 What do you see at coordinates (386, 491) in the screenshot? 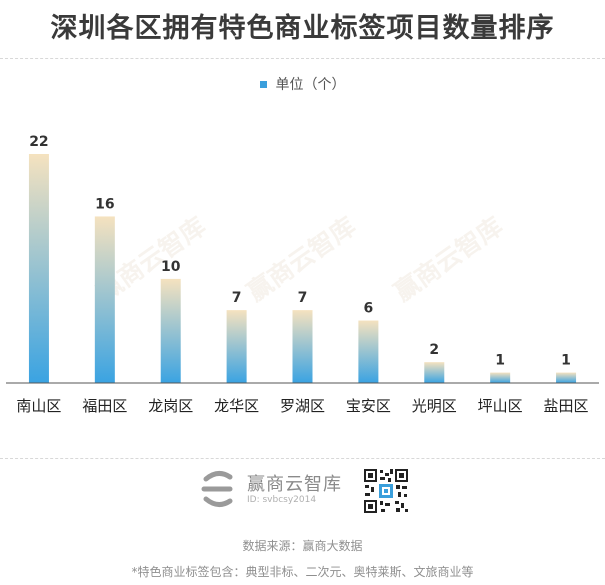
I see `qr-code-icon` at bounding box center [386, 491].